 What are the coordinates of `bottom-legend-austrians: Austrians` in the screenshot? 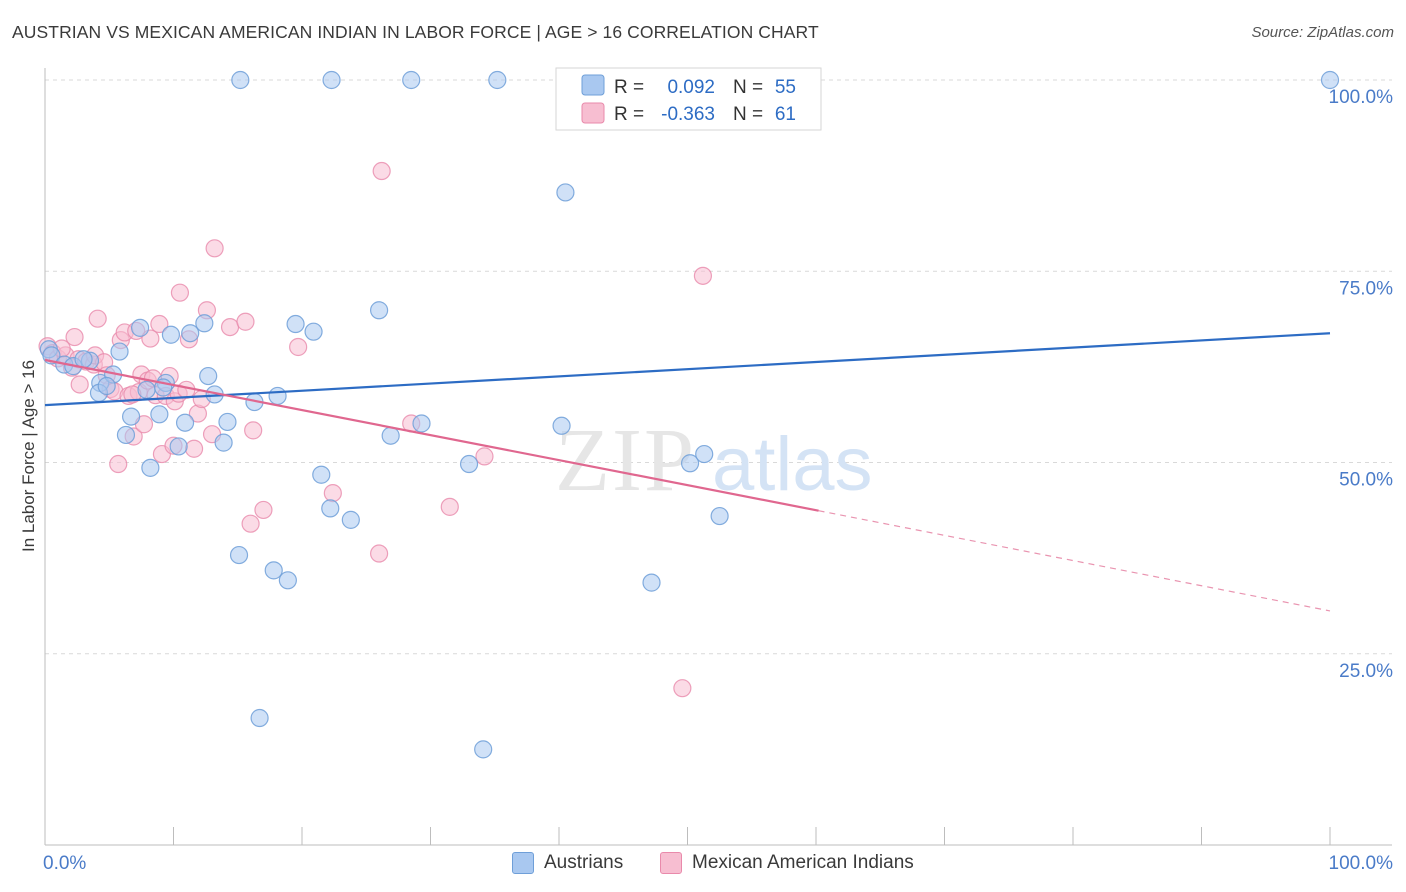 It's located at (567, 863).